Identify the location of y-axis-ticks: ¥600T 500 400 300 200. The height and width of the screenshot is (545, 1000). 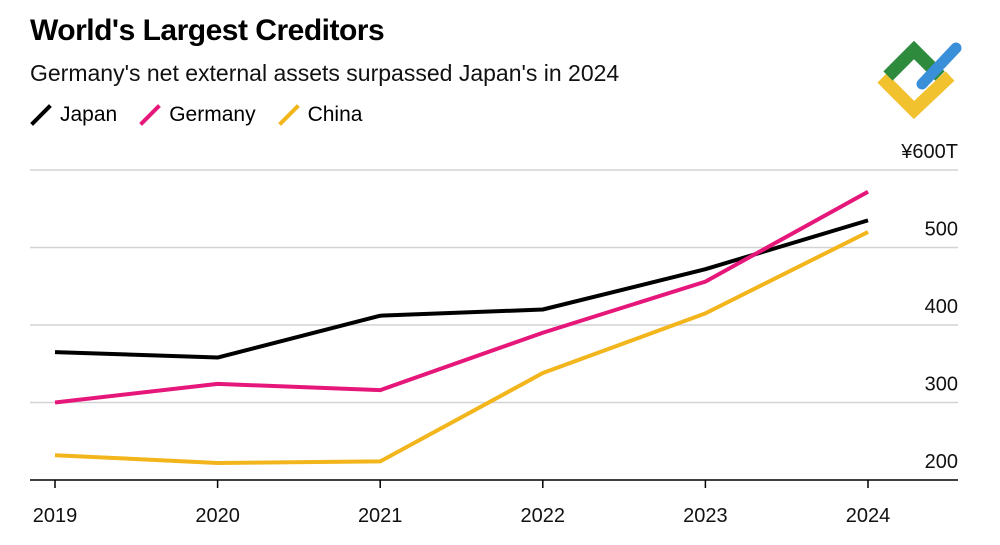
(929, 307).